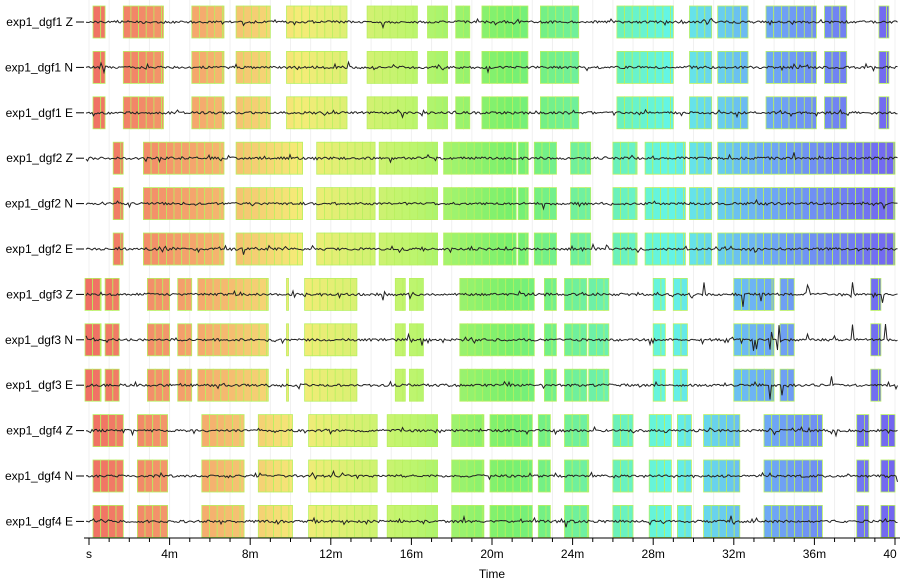 This screenshot has height=583, width=900. I want to click on trace-label: exp1_dgf3 Z, so click(39, 294).